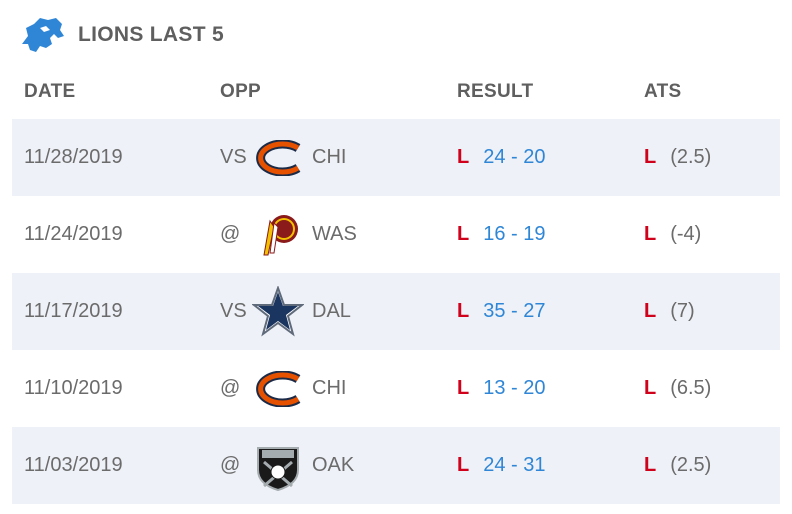 This screenshot has width=792, height=514. Describe the element at coordinates (151, 34) in the screenshot. I see `section-title: LIONS LAST 5` at that location.